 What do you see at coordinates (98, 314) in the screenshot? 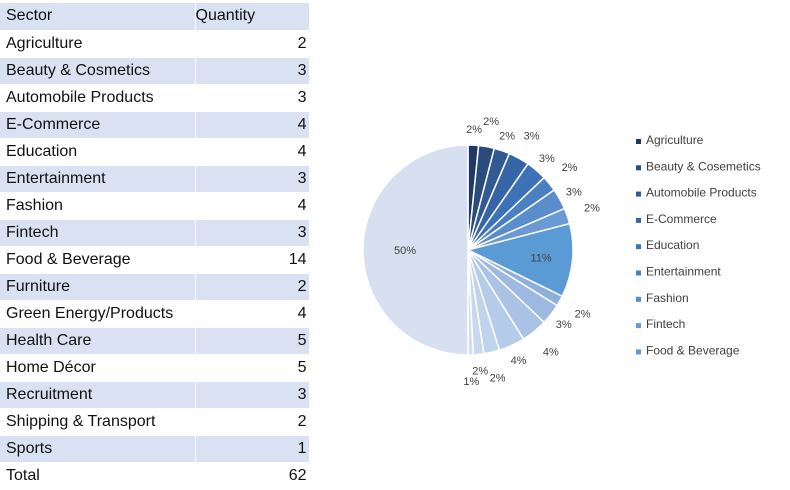
I see `sector-cell: Green Energy/Products` at bounding box center [98, 314].